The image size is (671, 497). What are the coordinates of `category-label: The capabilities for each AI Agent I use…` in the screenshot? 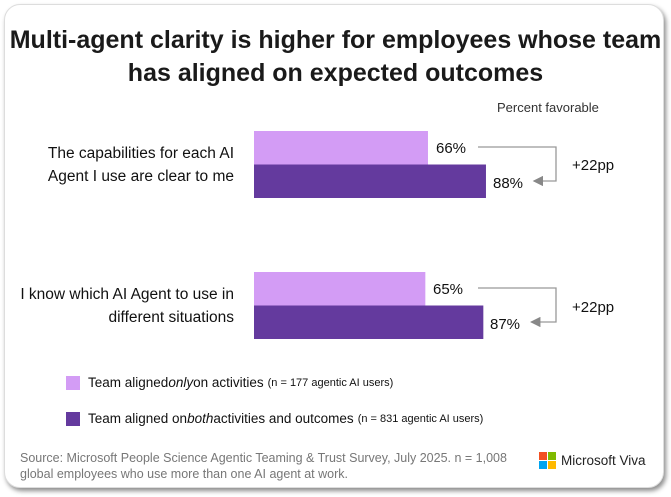 It's located at (140, 165).